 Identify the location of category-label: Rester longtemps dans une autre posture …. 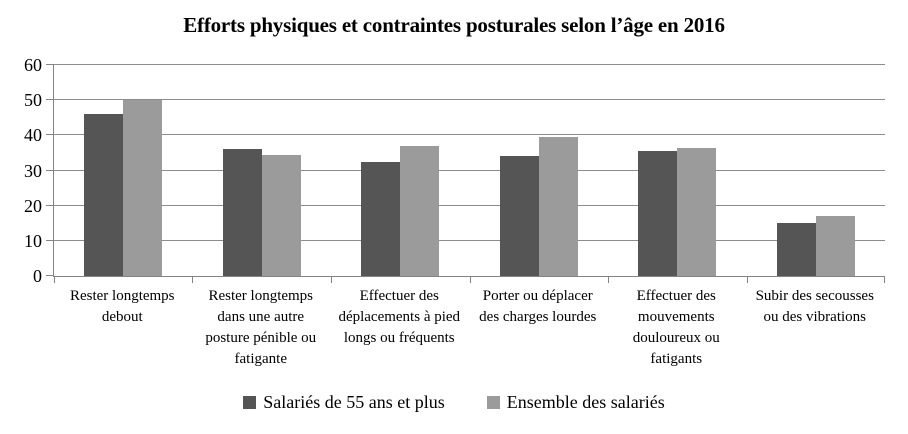
(261, 327).